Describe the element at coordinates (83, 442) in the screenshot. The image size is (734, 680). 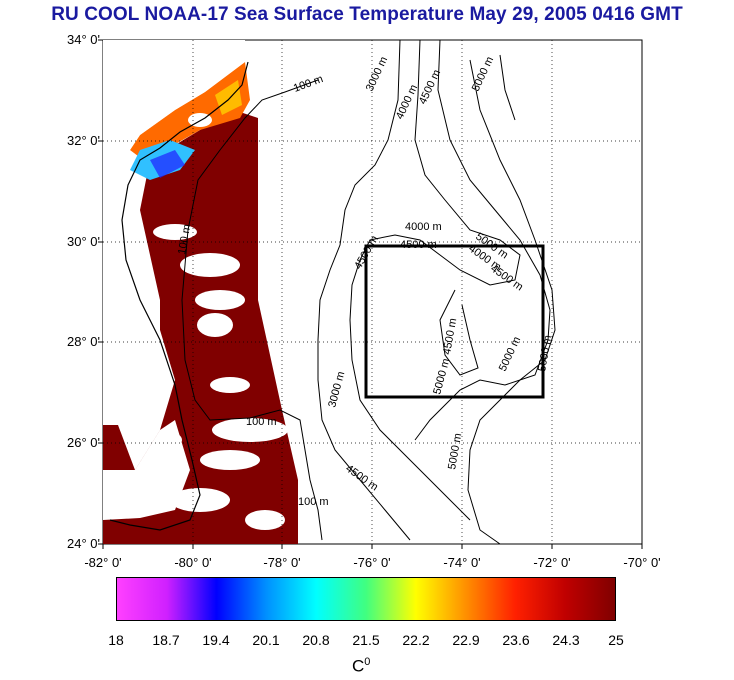
I see `lat-tick-label: 26° 0'` at that location.